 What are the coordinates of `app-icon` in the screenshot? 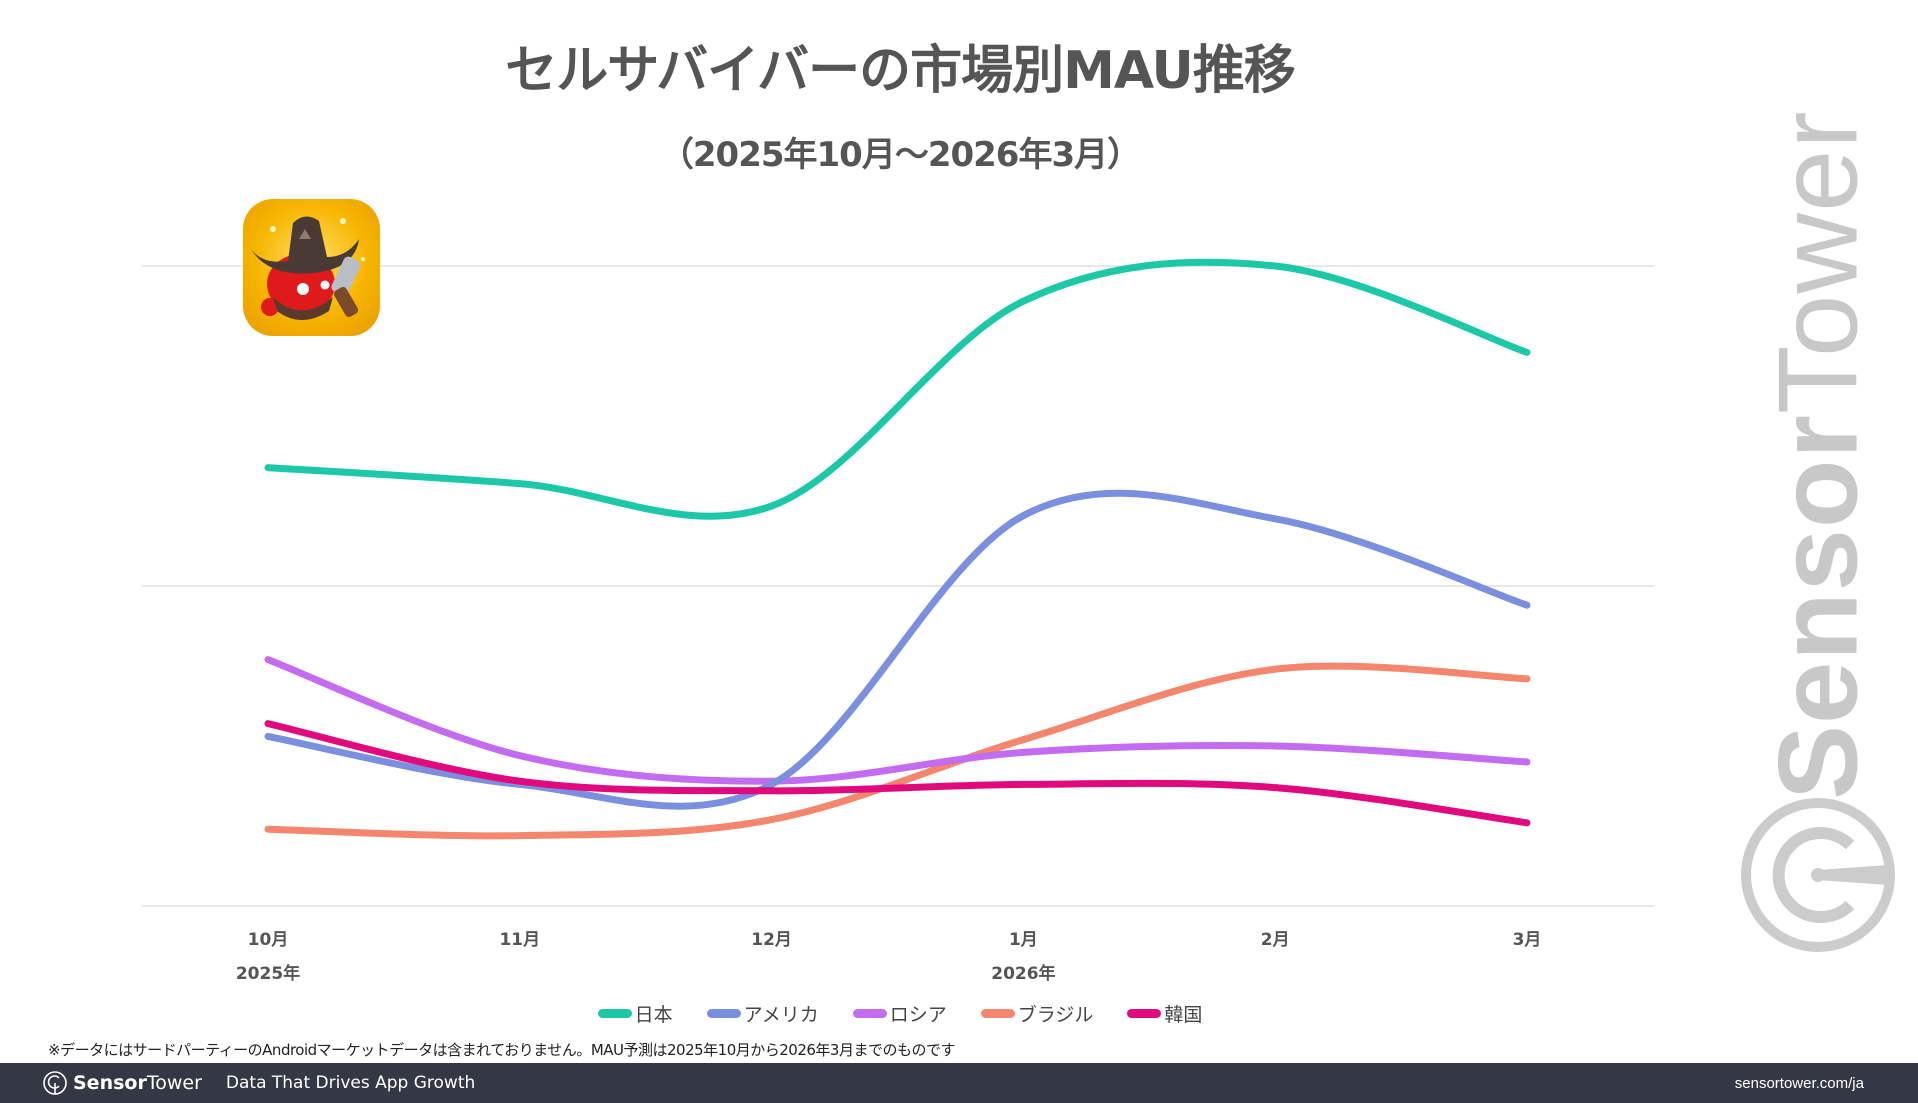 It's located at (311, 267).